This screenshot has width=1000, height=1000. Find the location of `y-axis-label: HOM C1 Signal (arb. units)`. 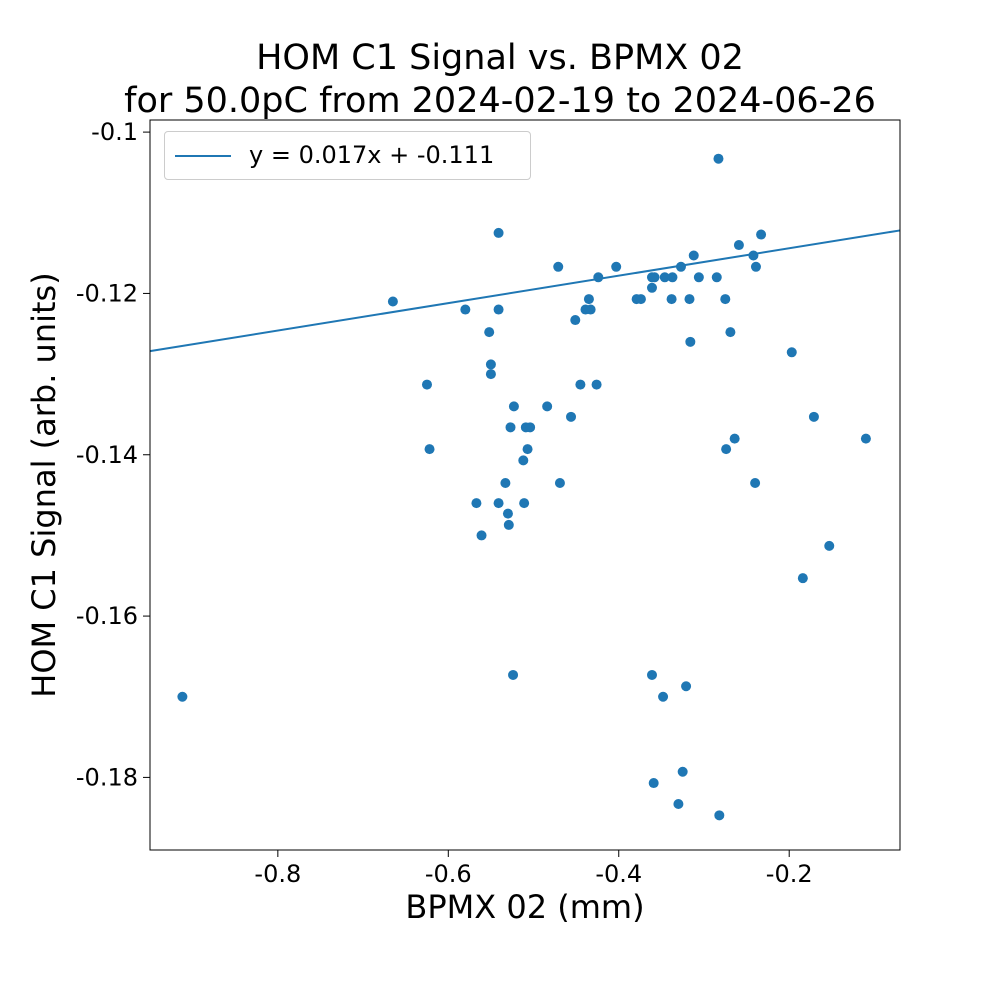

y-axis-label: HOM C1 Signal (arb. units) is located at coordinates (44, 485).